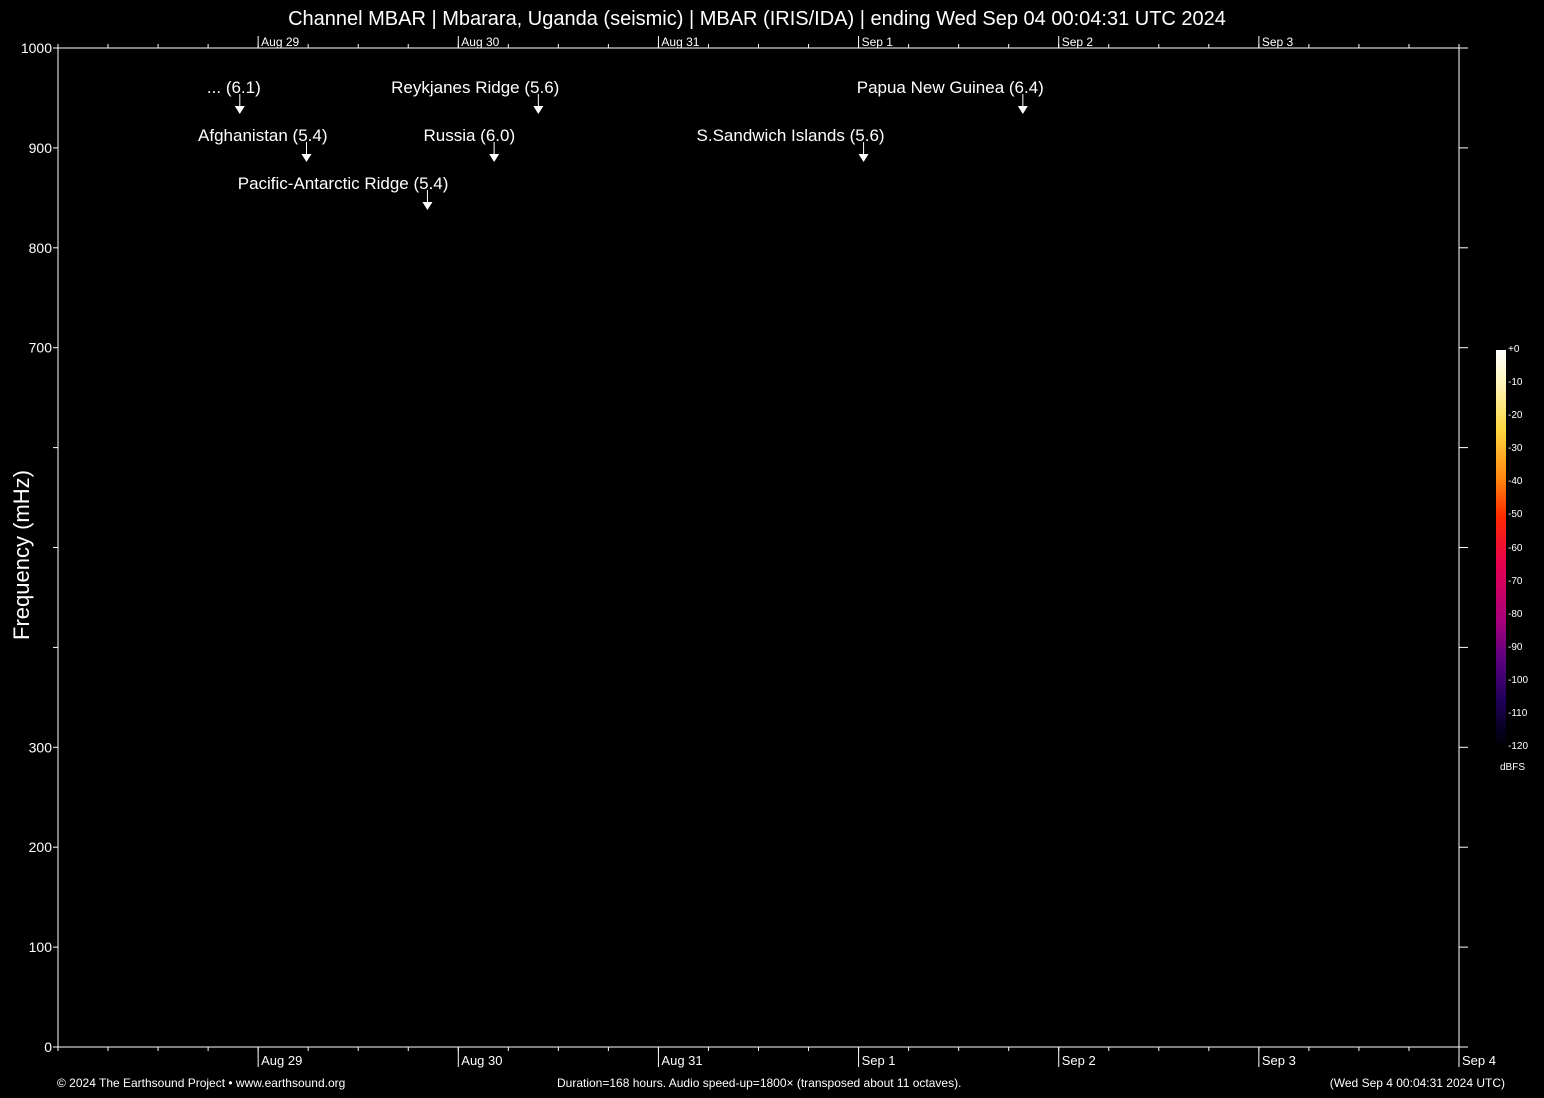 The width and height of the screenshot is (1544, 1098). What do you see at coordinates (1515, 581) in the screenshot?
I see `colorbar-tick-label: -70` at bounding box center [1515, 581].